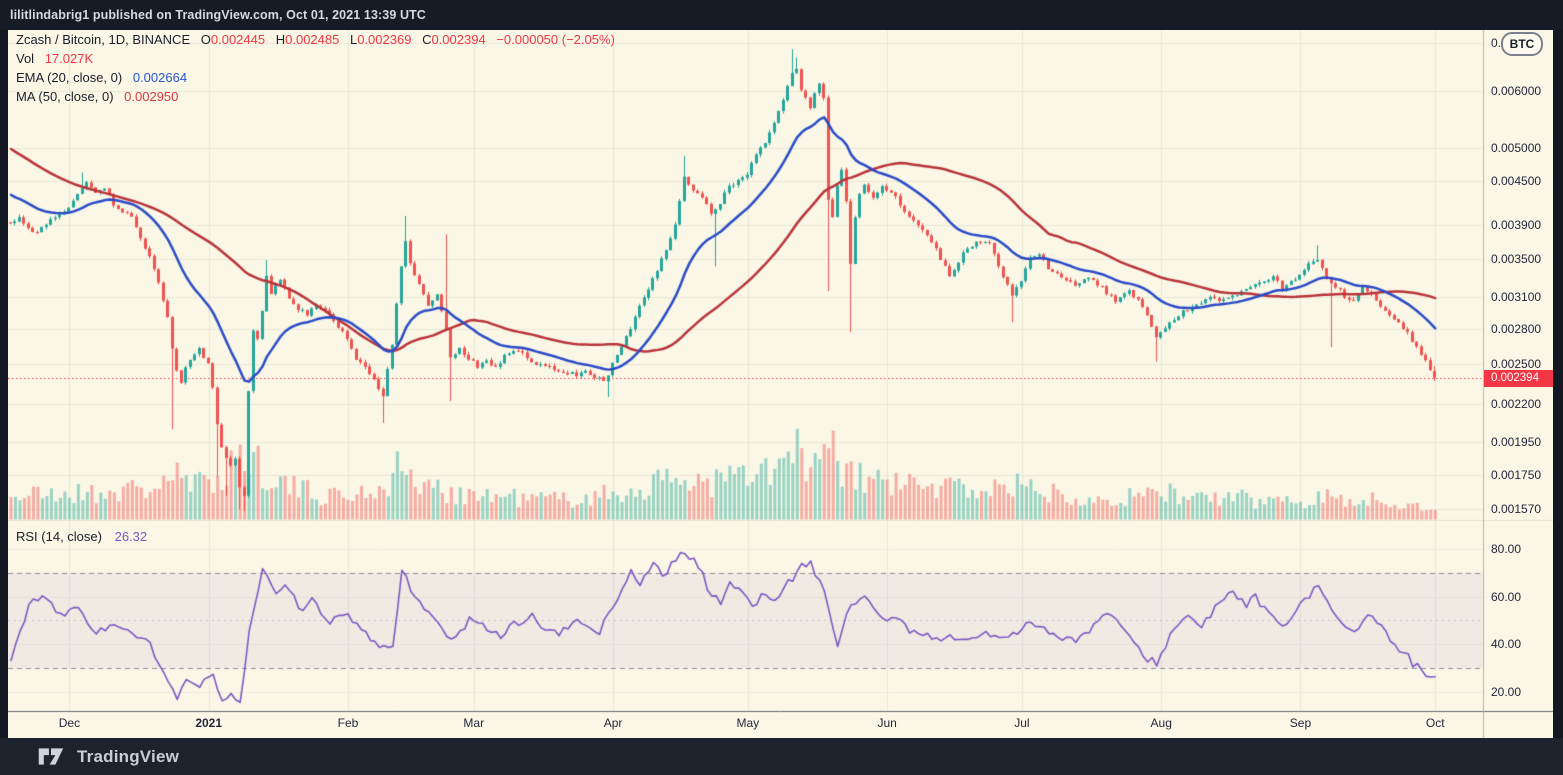 This screenshot has width=1563, height=775. I want to click on high-label: H, so click(280, 39).